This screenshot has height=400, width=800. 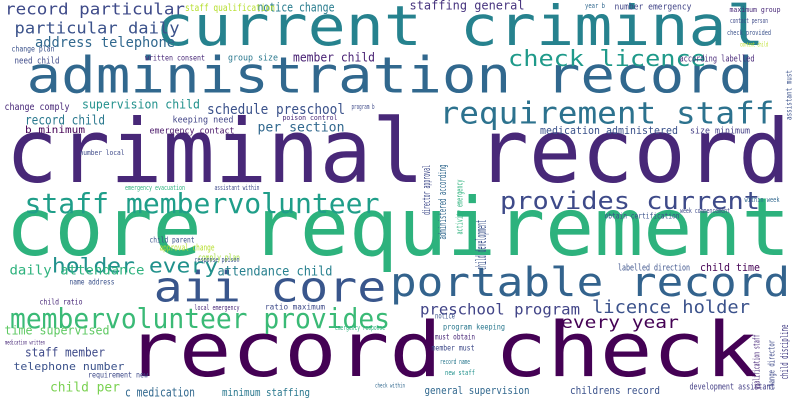 What do you see at coordinates (25, 343) in the screenshot?
I see `word: medication written` at bounding box center [25, 343].